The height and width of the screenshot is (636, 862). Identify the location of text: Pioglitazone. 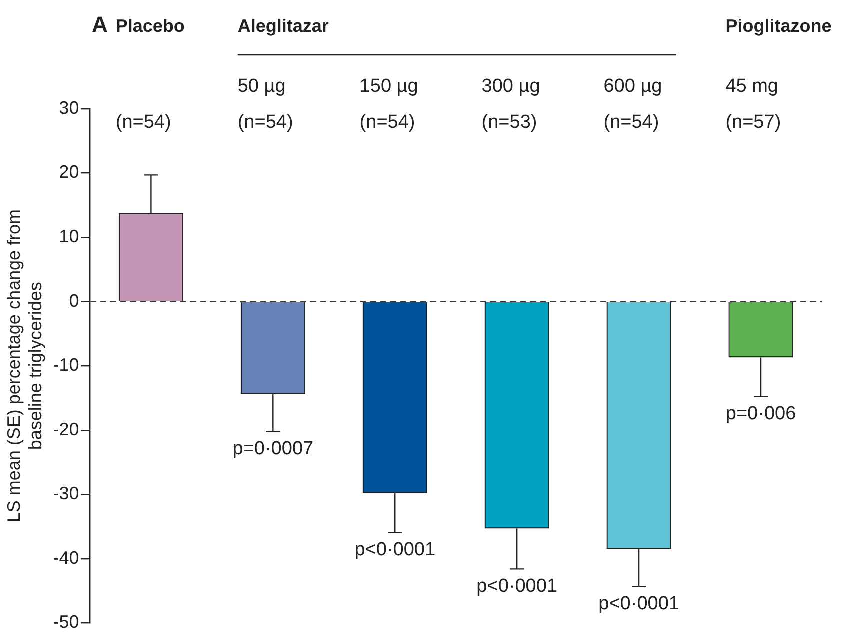
(779, 26).